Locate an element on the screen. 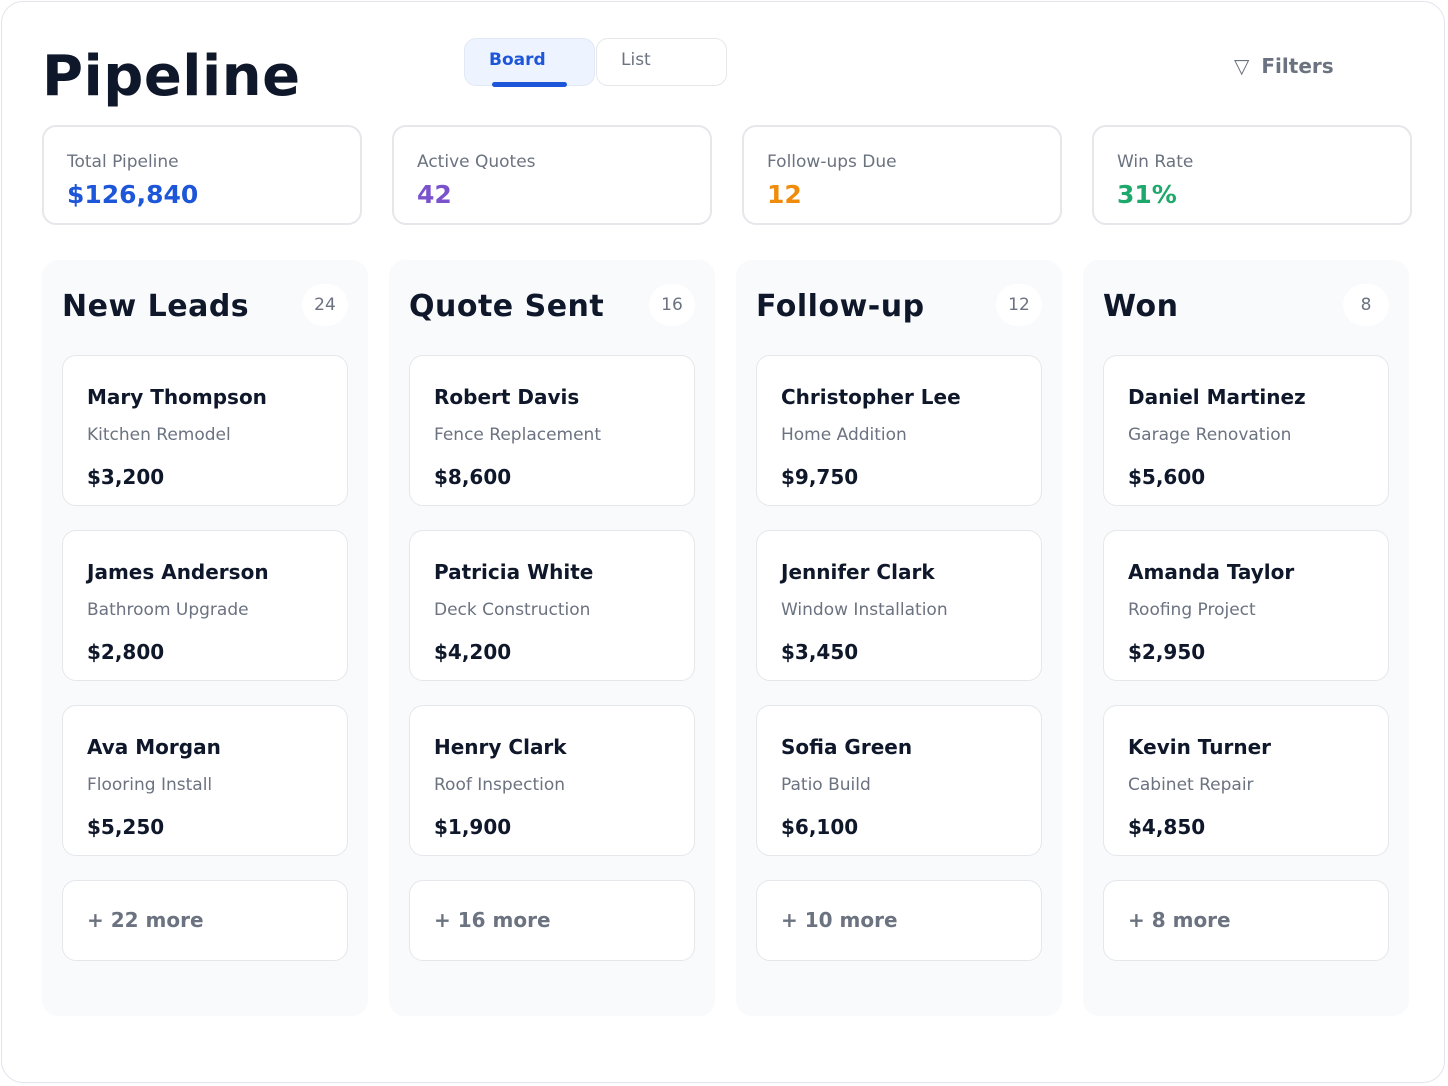  lead-amount: $2,800 is located at coordinates (126, 652).